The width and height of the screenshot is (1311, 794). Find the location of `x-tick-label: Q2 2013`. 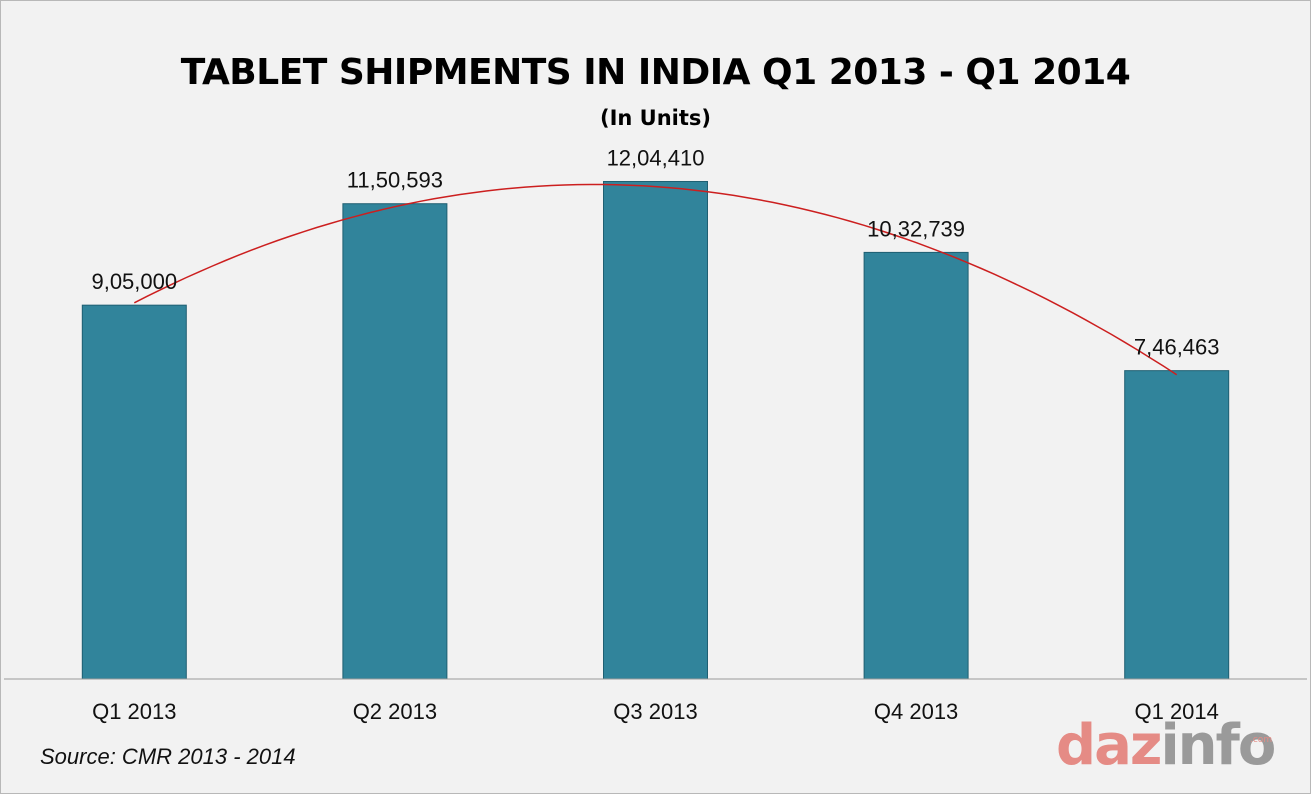

x-tick-label: Q2 2013 is located at coordinates (395, 711).